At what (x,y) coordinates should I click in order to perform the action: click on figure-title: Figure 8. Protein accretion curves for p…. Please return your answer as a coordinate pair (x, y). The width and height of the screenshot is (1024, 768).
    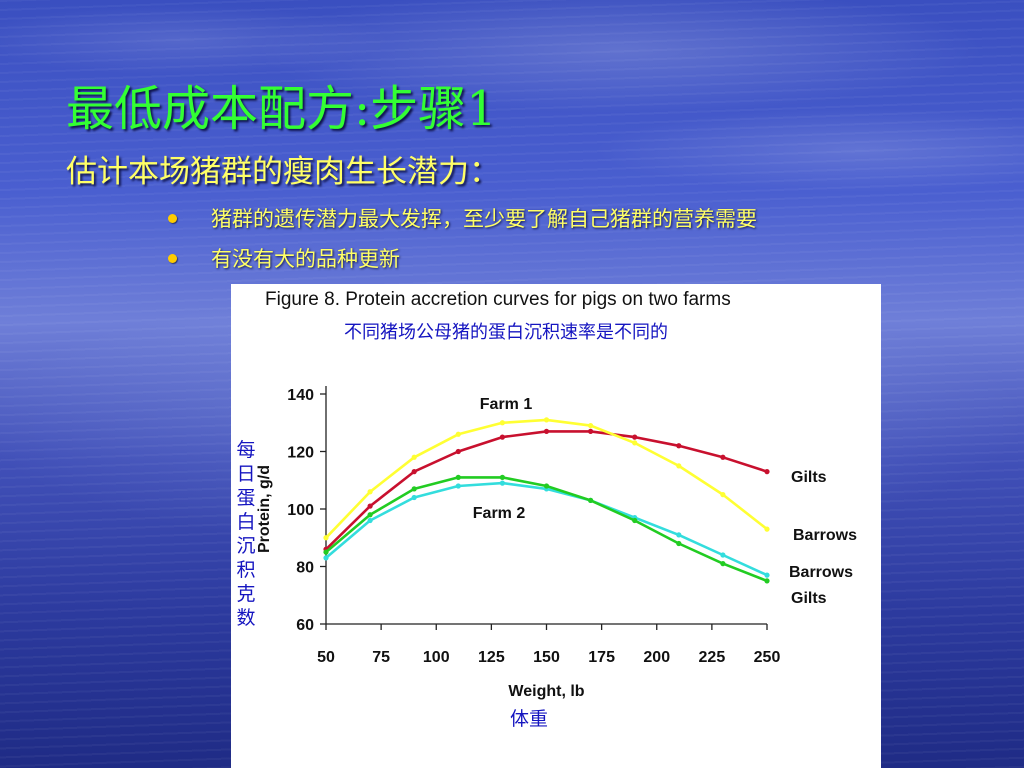
    Looking at the image, I should click on (498, 299).